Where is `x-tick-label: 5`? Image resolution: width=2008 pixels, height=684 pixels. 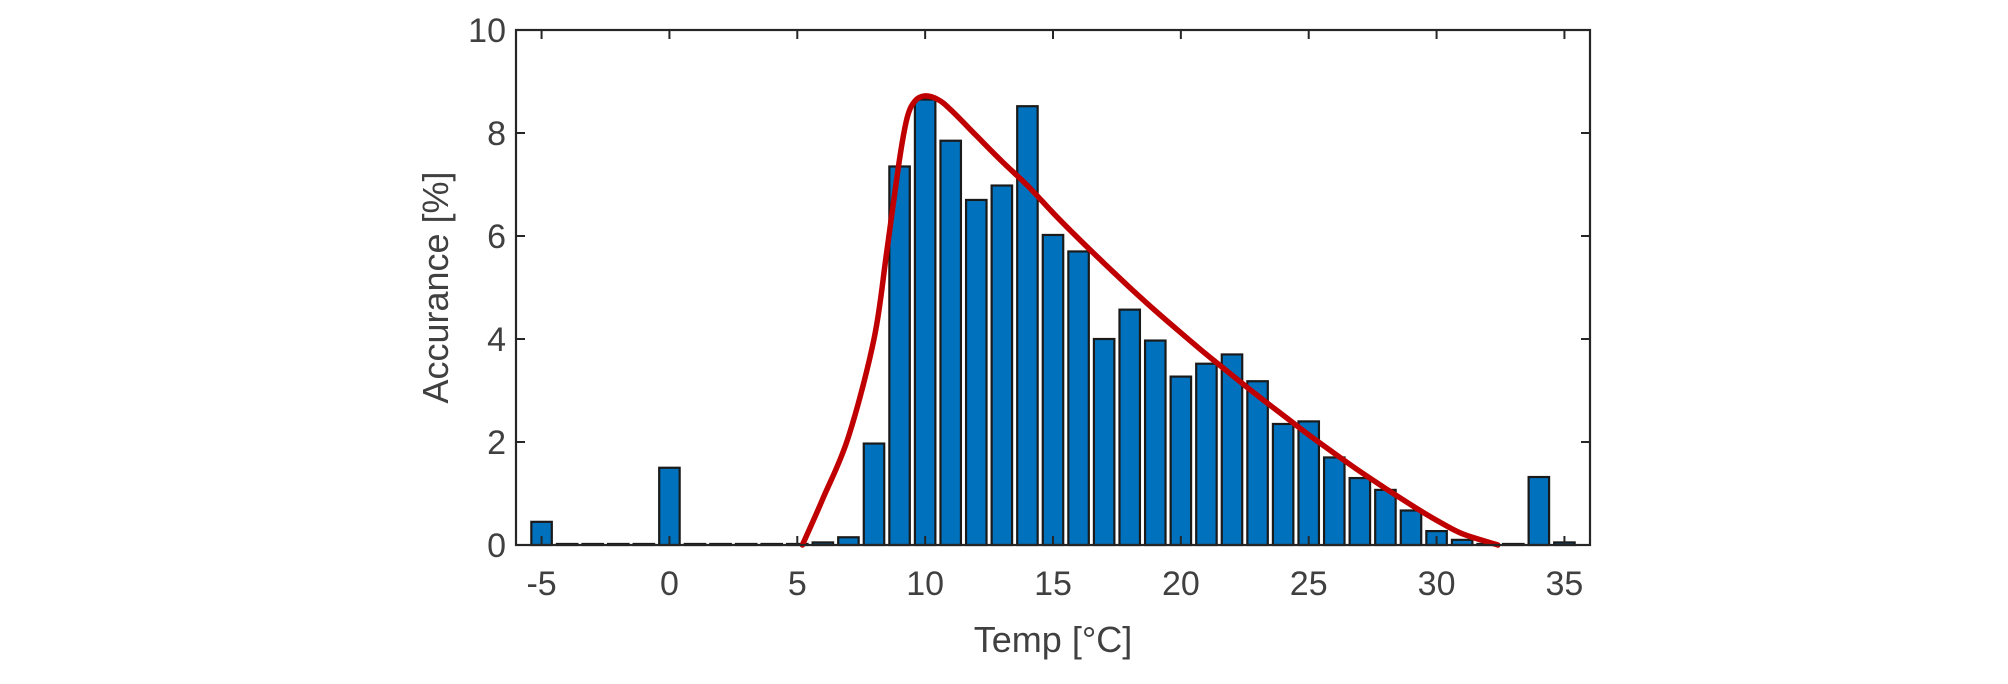
x-tick-label: 5 is located at coordinates (797, 584).